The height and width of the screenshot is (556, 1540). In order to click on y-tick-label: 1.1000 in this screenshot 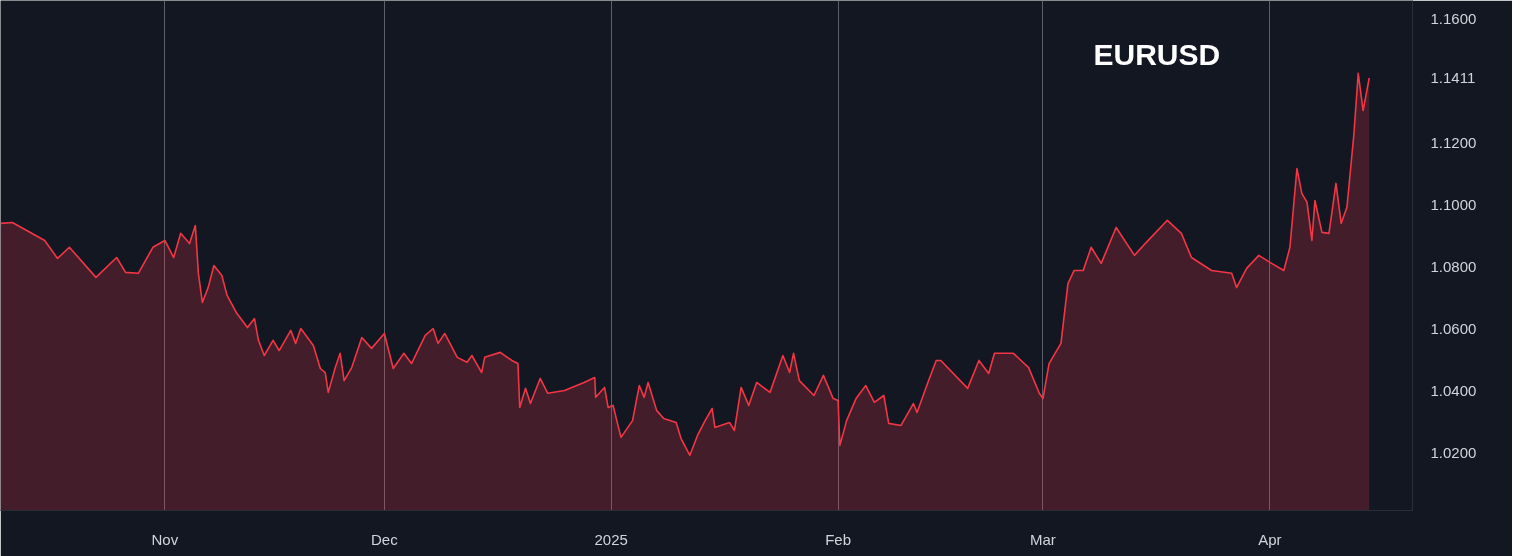, I will do `click(1453, 205)`.